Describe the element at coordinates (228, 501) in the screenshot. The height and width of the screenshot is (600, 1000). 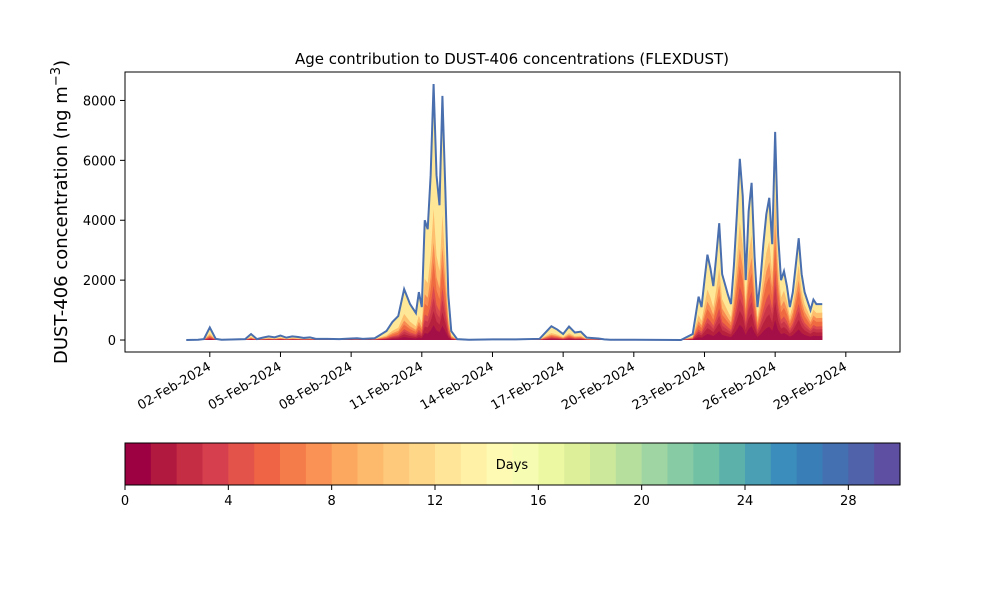
I see `colorbar-tick-label: 4` at that location.